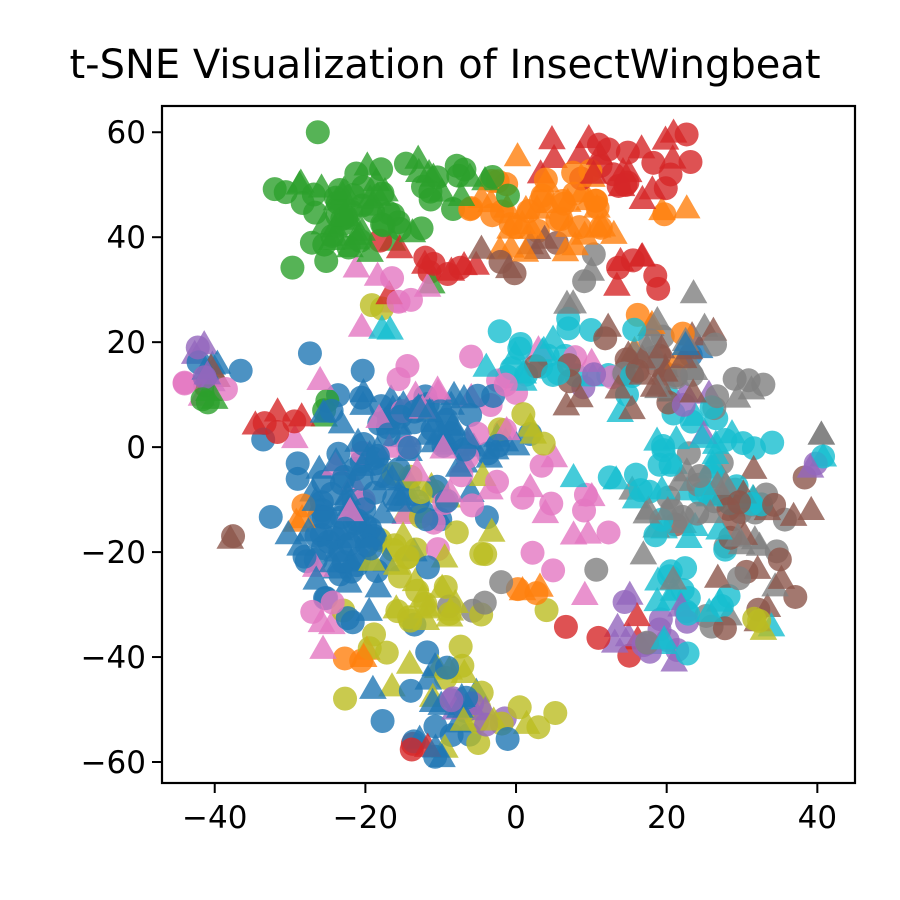  I want to click on x-tick-label: −40, so click(214, 818).